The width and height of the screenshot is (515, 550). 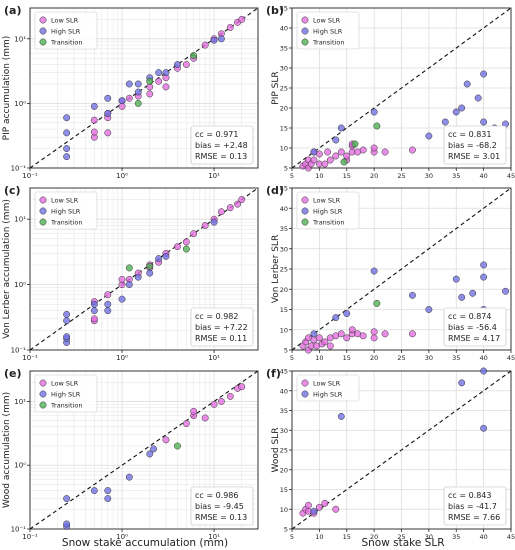 What do you see at coordinates (221, 327) in the screenshot?
I see `stats-line: bias = +7.22` at bounding box center [221, 327].